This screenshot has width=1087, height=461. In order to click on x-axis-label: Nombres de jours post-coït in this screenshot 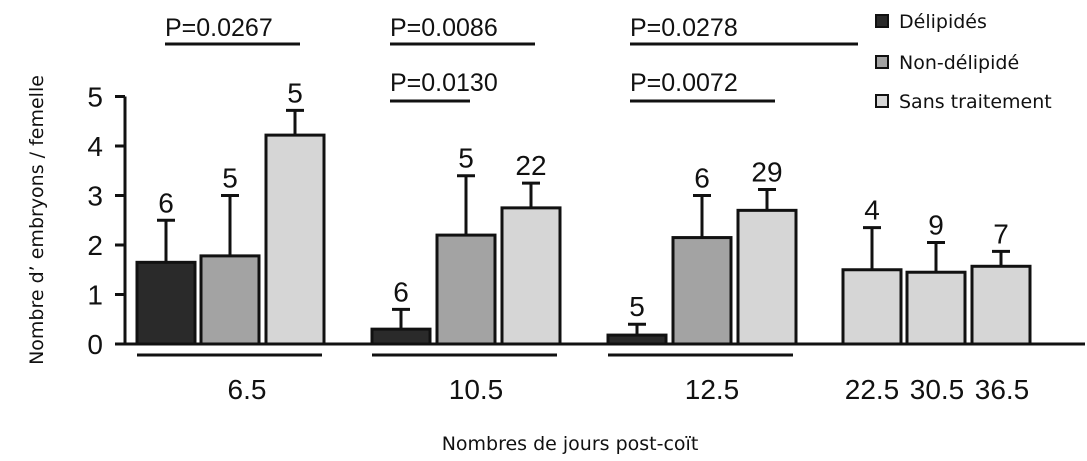, I will do `click(570, 444)`.